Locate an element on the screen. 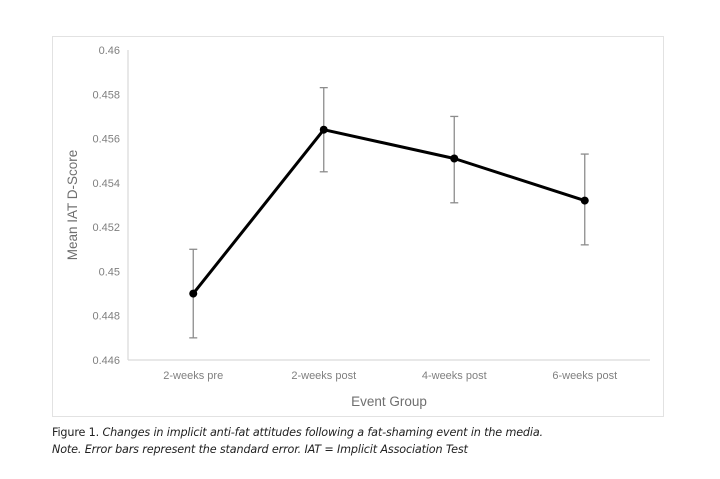  x-tick-label: 6-weeks post is located at coordinates (584, 376).